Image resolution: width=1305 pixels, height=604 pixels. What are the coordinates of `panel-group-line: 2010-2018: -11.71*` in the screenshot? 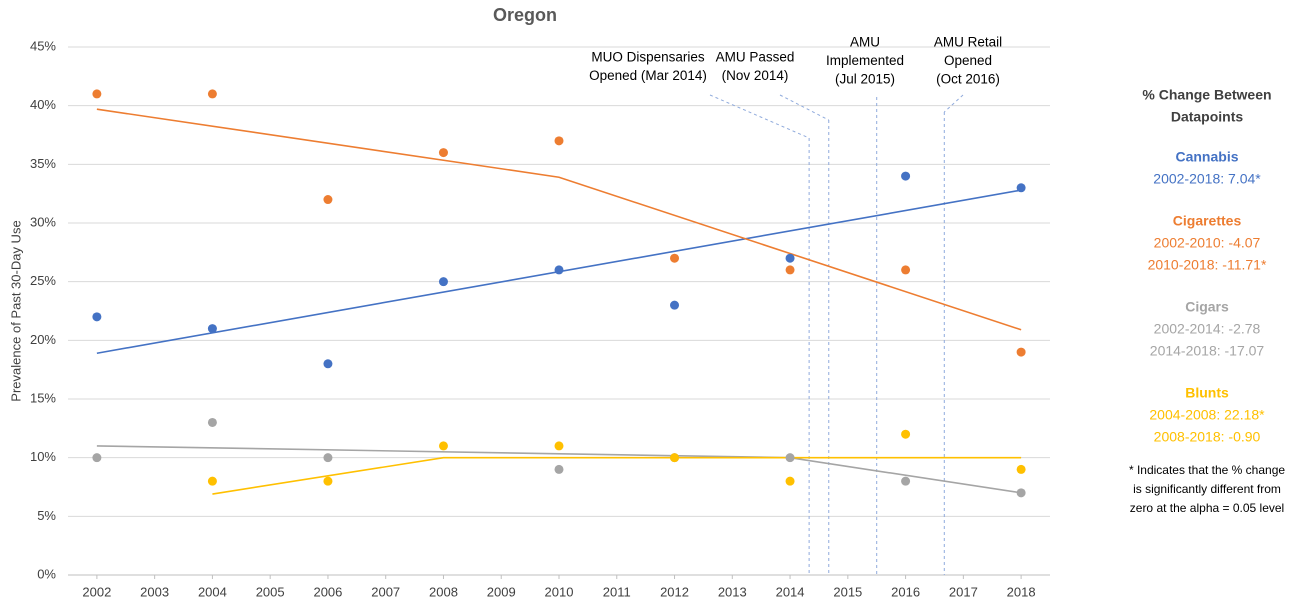 It's located at (1207, 265).